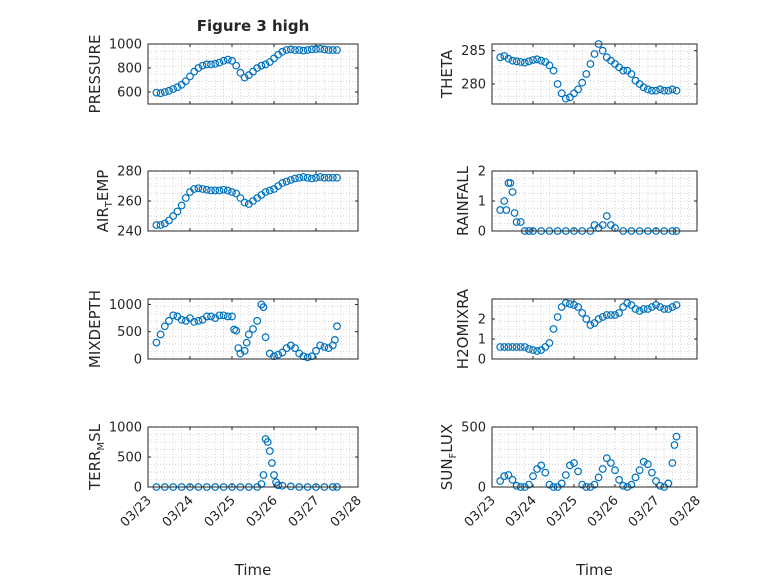 Image resolution: width=778 pixels, height=583 pixels. Describe the element at coordinates (521, 511) in the screenshot. I see `x-tick-label: 03/24` at that location.